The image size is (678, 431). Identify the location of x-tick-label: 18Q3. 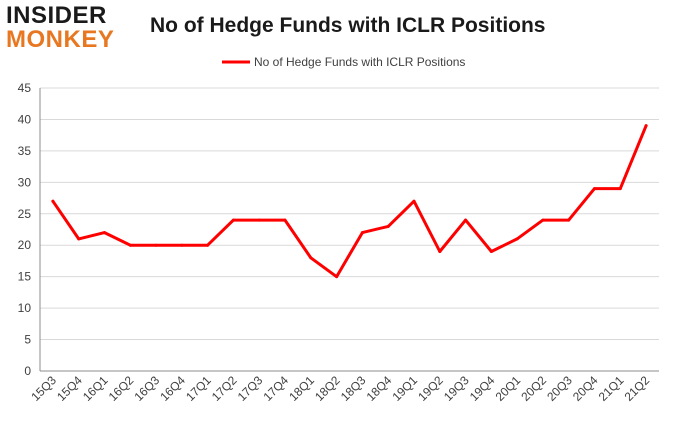
(353, 388).